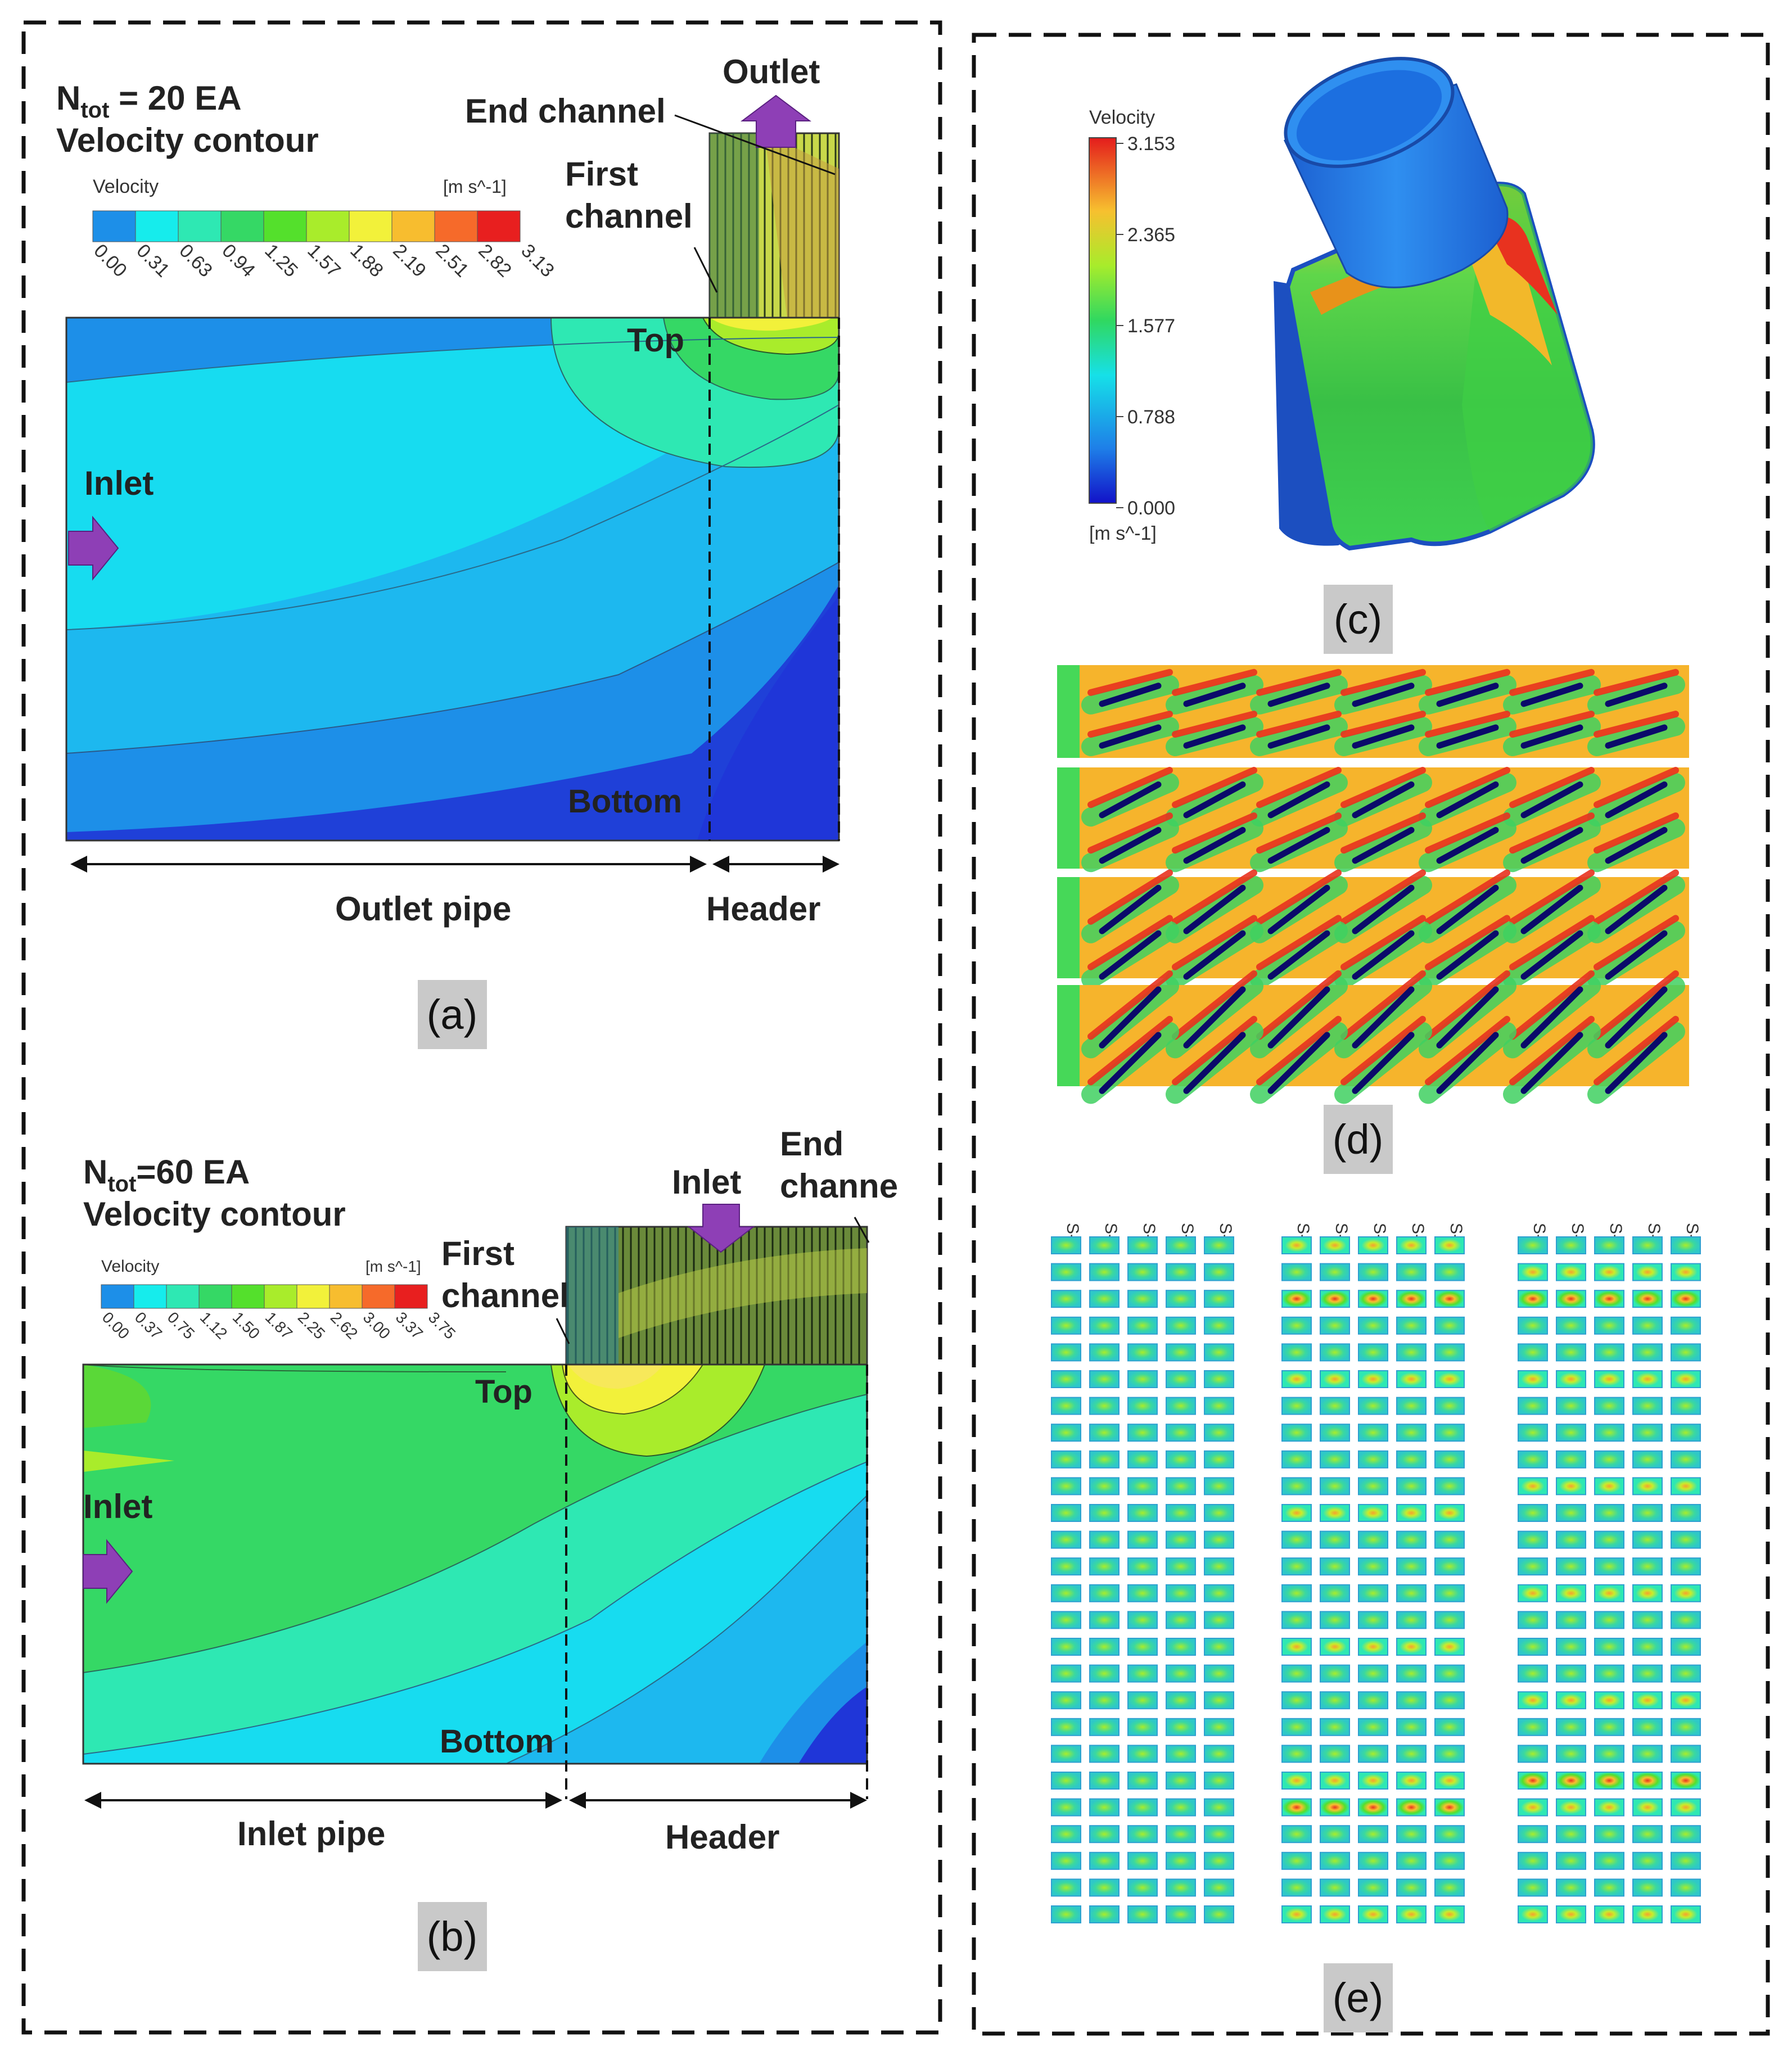  What do you see at coordinates (153, 261) in the screenshot?
I see `a-legend-tick: 0.31` at bounding box center [153, 261].